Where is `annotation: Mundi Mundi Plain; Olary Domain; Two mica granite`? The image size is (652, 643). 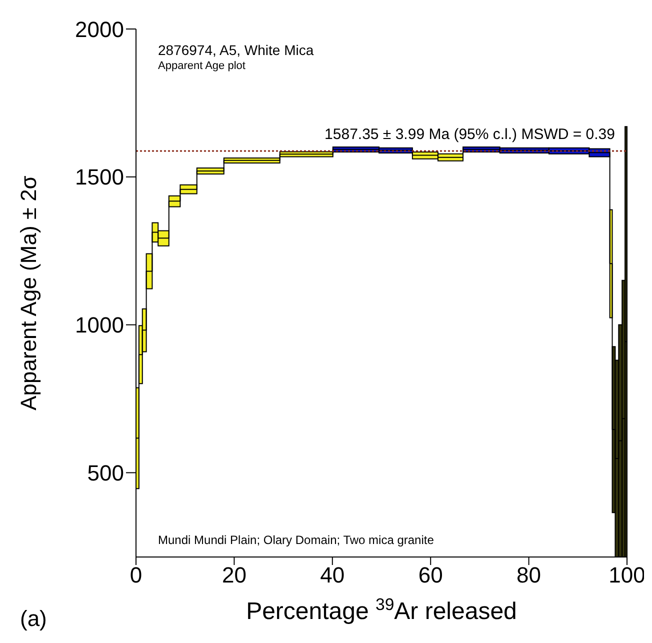 annotation: Mundi Mundi Plain; Olary Domain; Two mica granite is located at coordinates (296, 540).